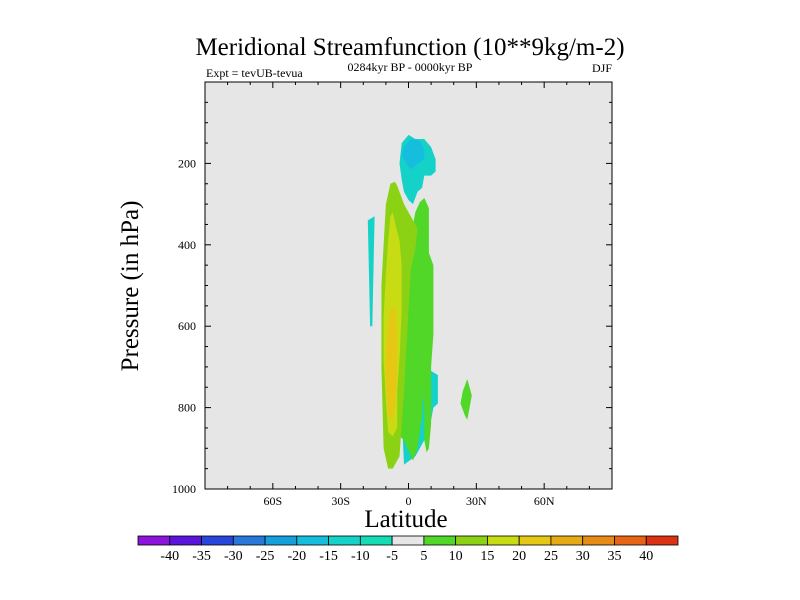 Image resolution: width=800 pixels, height=600 pixels. I want to click on colorbar-label: 5, so click(423, 556).